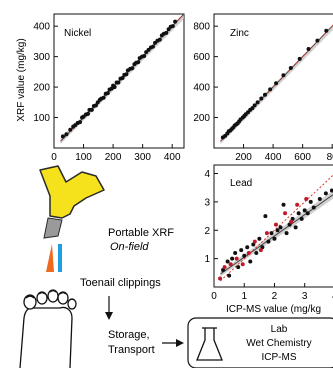  What do you see at coordinates (207, 259) in the screenshot?
I see `lead-y-tick-label: 1` at bounding box center [207, 259].